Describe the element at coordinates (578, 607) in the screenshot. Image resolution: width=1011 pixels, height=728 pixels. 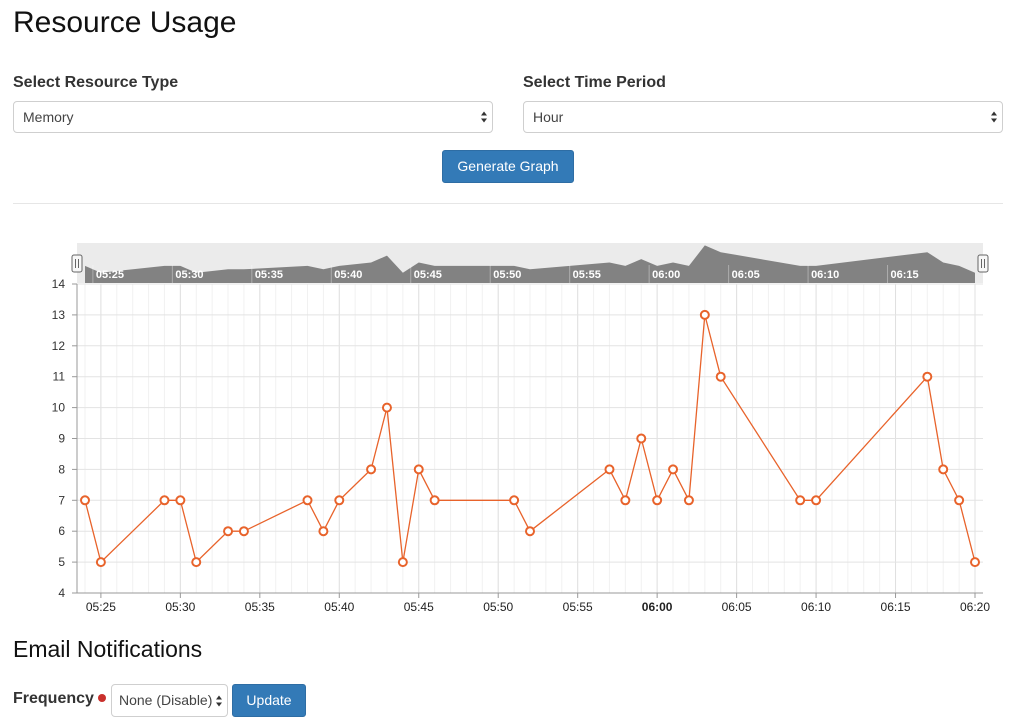
I see `x-tick-label: 05:55` at that location.